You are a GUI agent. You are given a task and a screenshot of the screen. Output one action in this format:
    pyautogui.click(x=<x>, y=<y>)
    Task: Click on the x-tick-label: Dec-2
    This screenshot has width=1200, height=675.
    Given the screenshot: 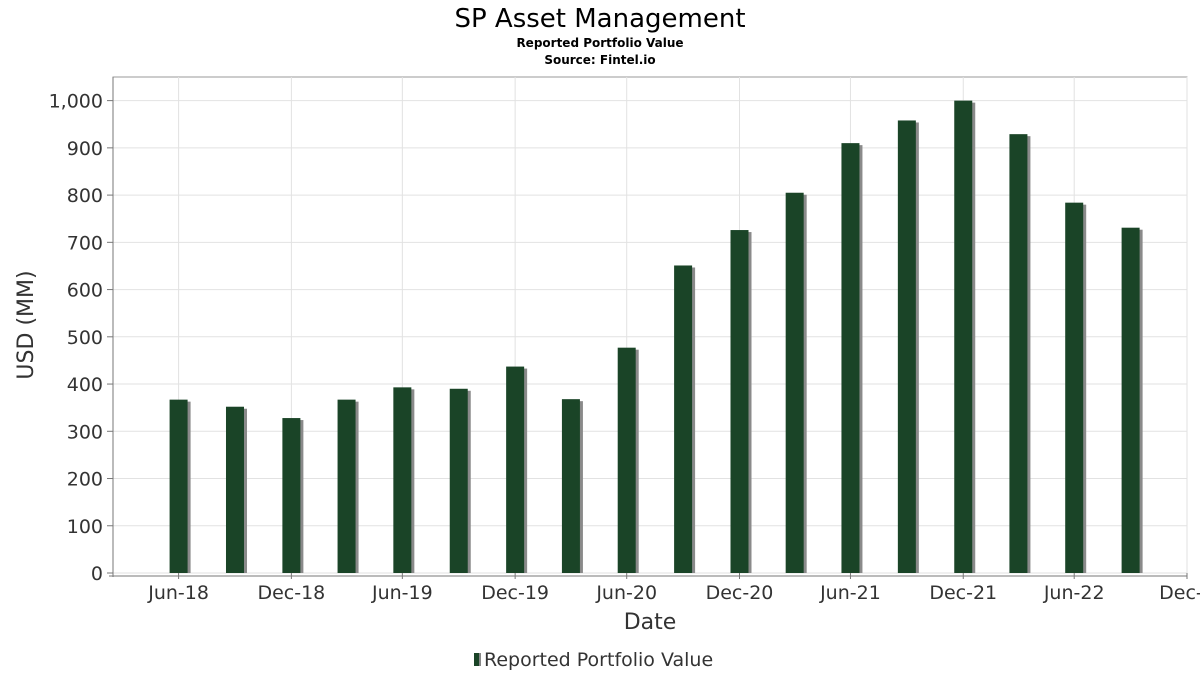 What is the action you would take?
    pyautogui.click(x=1179, y=593)
    